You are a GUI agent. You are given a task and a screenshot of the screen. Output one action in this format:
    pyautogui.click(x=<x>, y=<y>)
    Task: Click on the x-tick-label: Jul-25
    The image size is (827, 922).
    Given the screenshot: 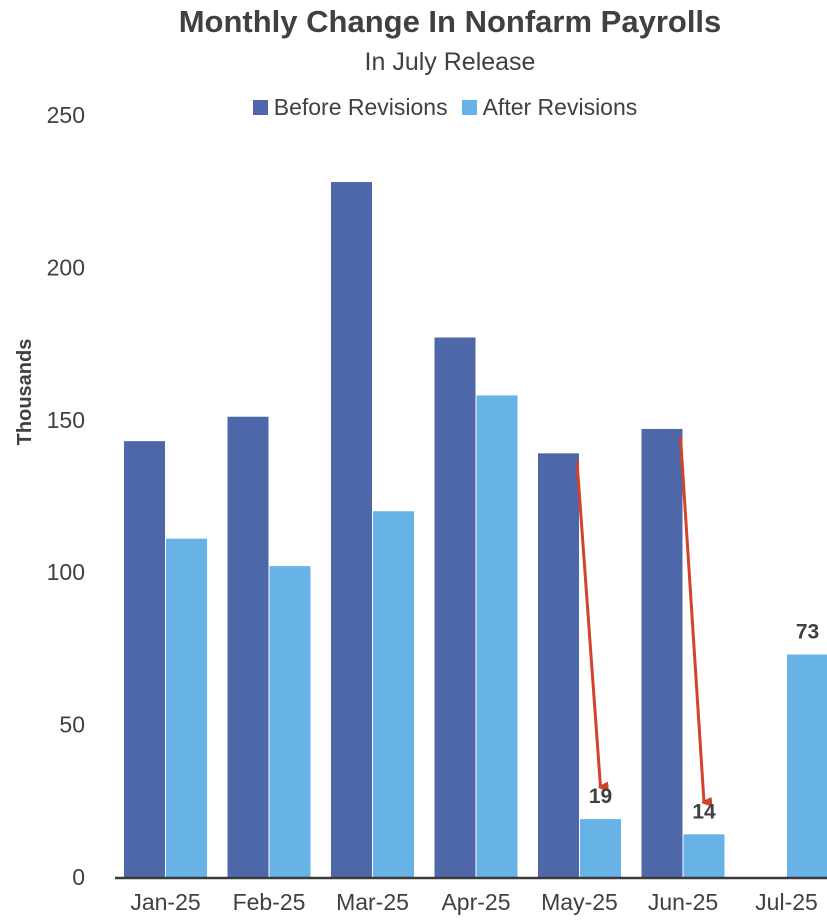 What is the action you would take?
    pyautogui.click(x=786, y=902)
    